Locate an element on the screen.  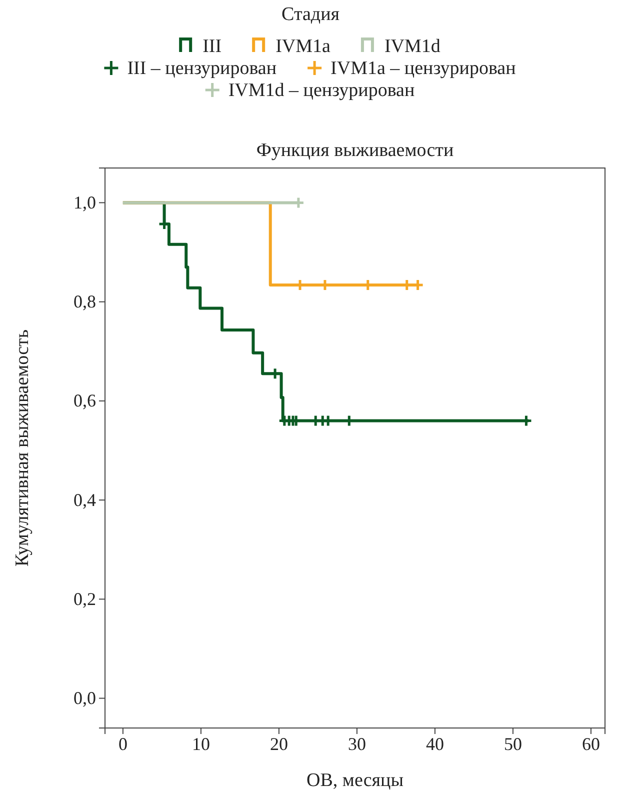
legend-label: IVM1a is located at coordinates (304, 46).